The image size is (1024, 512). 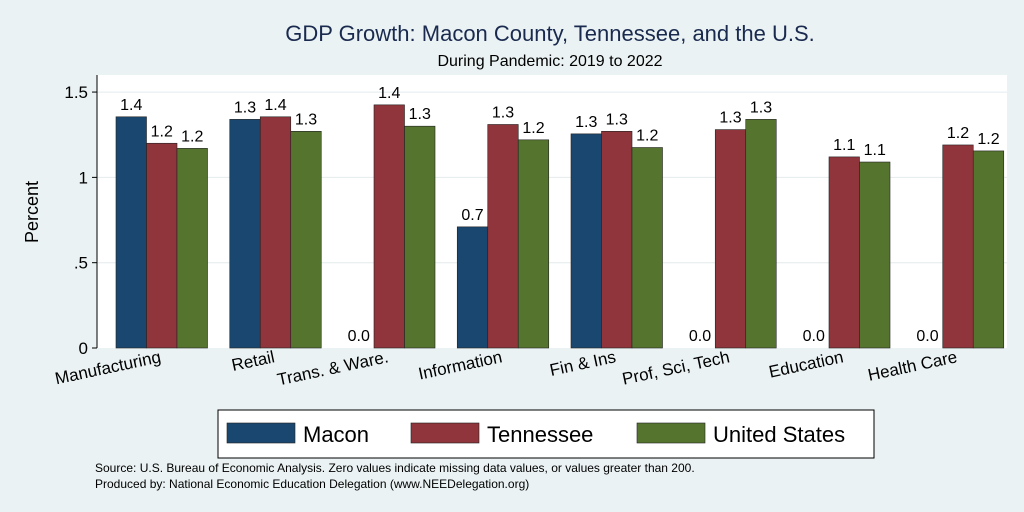 What do you see at coordinates (76, 92) in the screenshot?
I see `y-tick-label: 1.5` at bounding box center [76, 92].